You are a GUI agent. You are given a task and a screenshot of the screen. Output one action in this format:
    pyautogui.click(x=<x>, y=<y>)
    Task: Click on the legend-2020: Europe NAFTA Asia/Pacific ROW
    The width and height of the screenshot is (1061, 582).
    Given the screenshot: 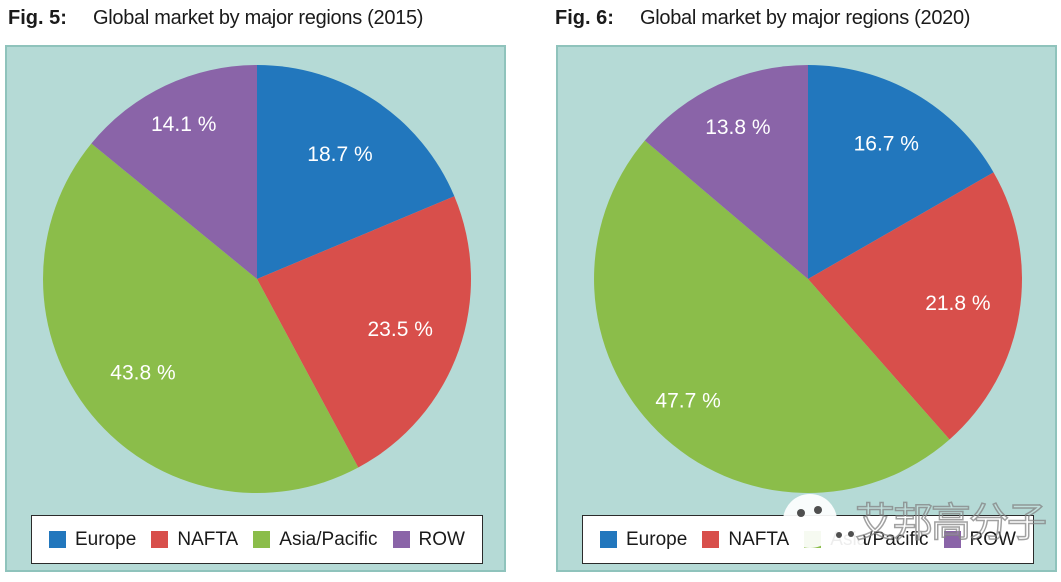 What is the action you would take?
    pyautogui.click(x=808, y=539)
    